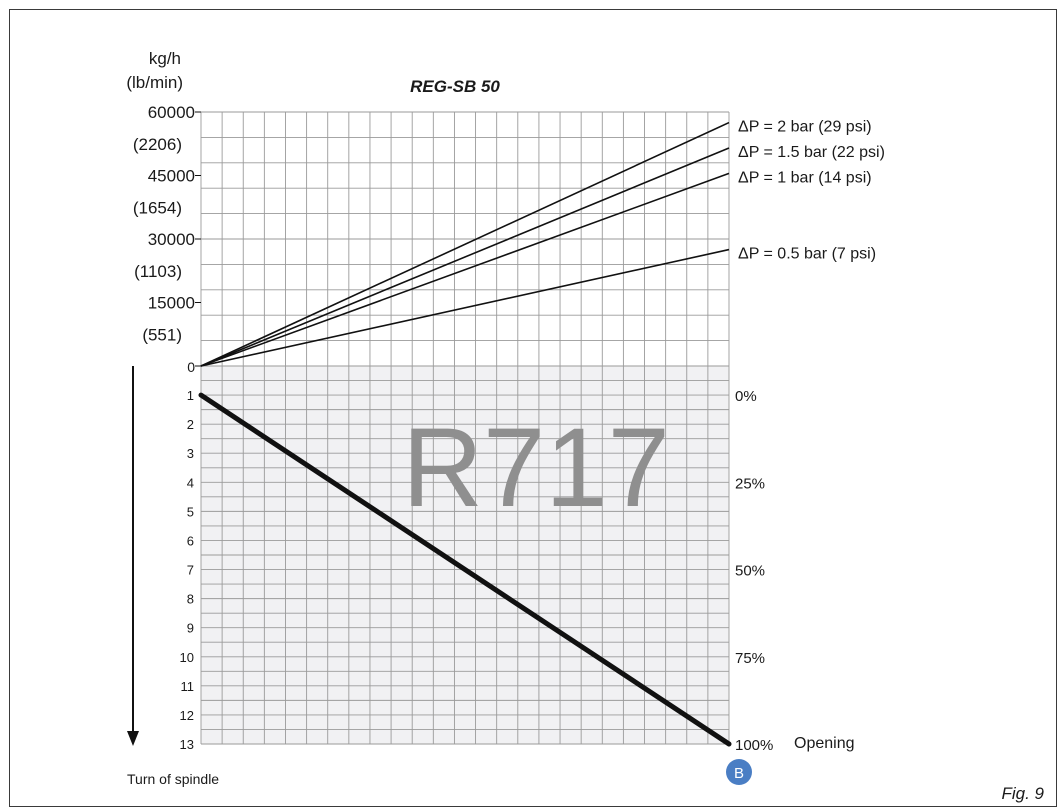 This screenshot has height=812, width=1062. What do you see at coordinates (162, 334) in the screenshot?
I see `y-tick-sublabel: (551)` at bounding box center [162, 334].